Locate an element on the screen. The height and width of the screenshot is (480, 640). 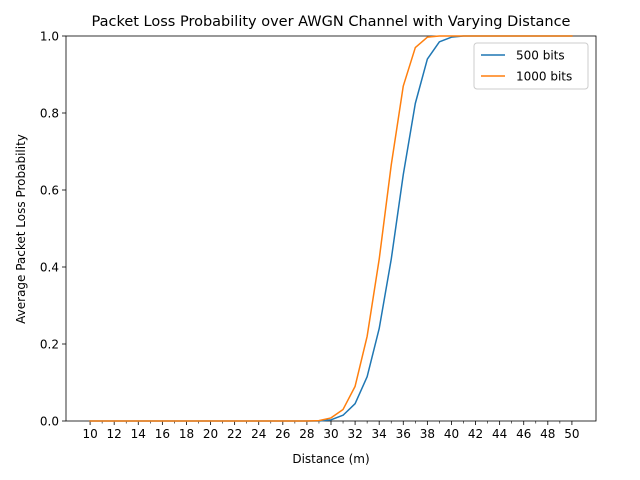
legend-label: 500 bits is located at coordinates (540, 56).